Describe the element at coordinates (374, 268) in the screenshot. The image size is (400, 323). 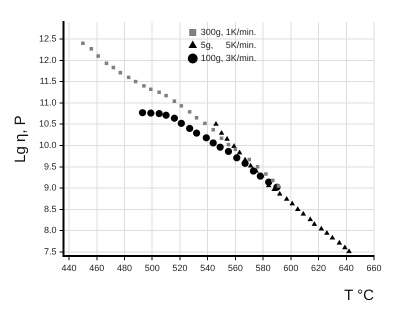
I see `x-tick-label: 660` at that location.